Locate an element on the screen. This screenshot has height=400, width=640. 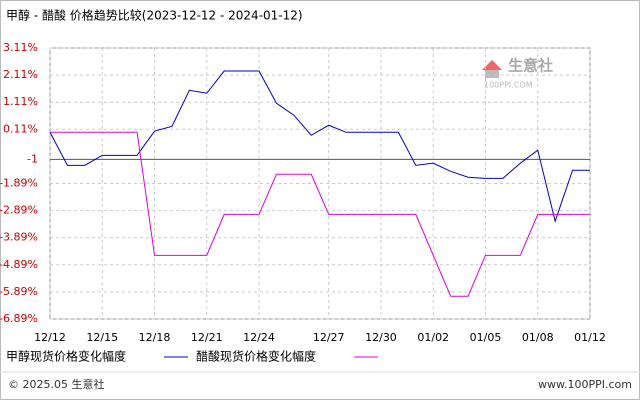
x-tick-label: 12/12 is located at coordinates (50, 337).